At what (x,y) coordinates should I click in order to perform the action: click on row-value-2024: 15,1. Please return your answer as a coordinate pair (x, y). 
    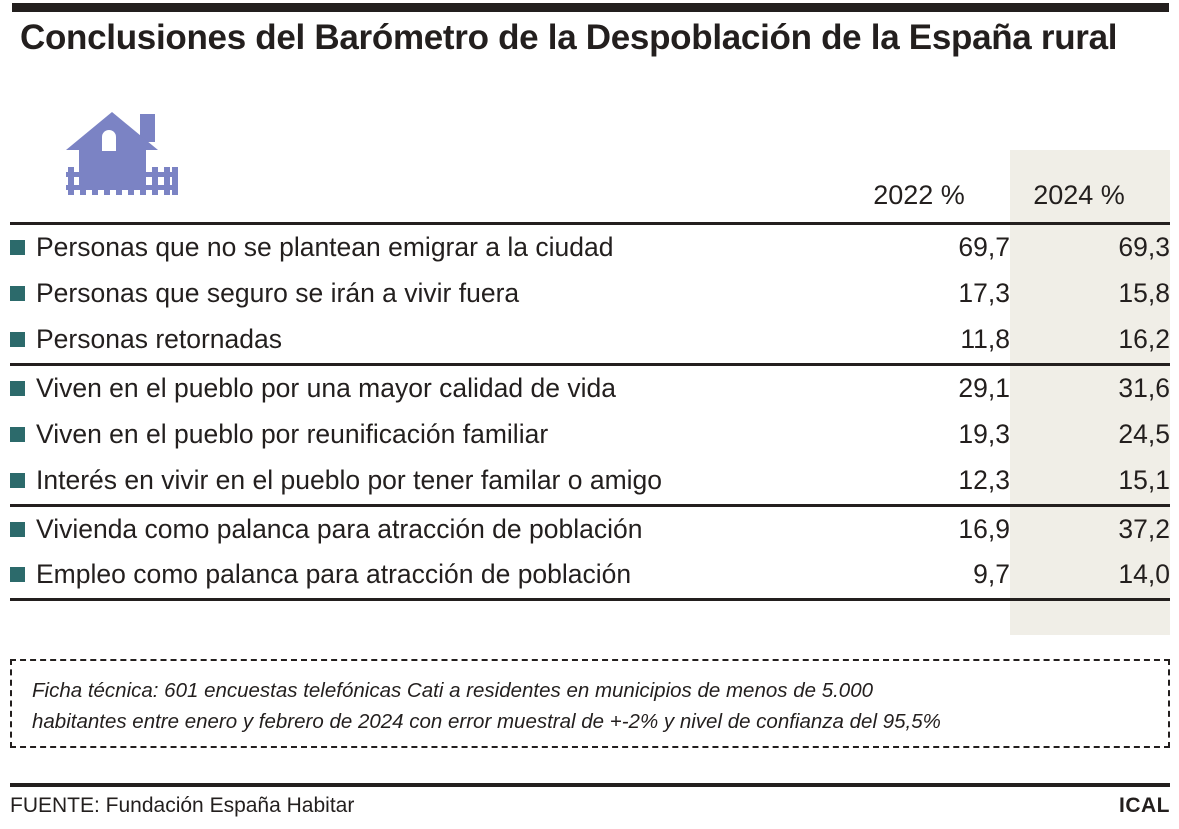
    Looking at the image, I should click on (1144, 480).